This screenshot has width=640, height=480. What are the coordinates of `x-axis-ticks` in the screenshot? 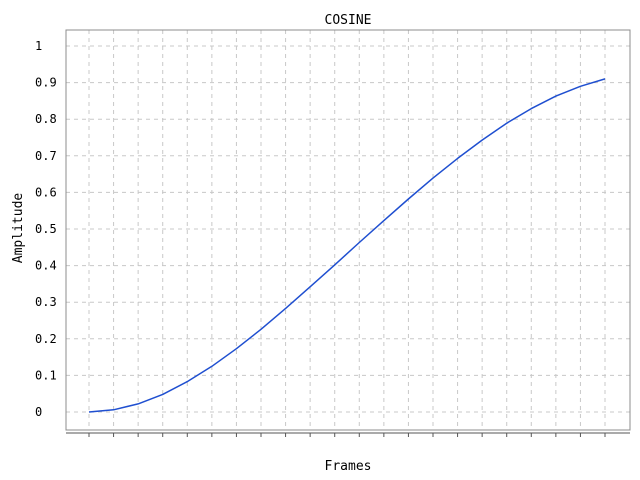 It's located at (347, 435).